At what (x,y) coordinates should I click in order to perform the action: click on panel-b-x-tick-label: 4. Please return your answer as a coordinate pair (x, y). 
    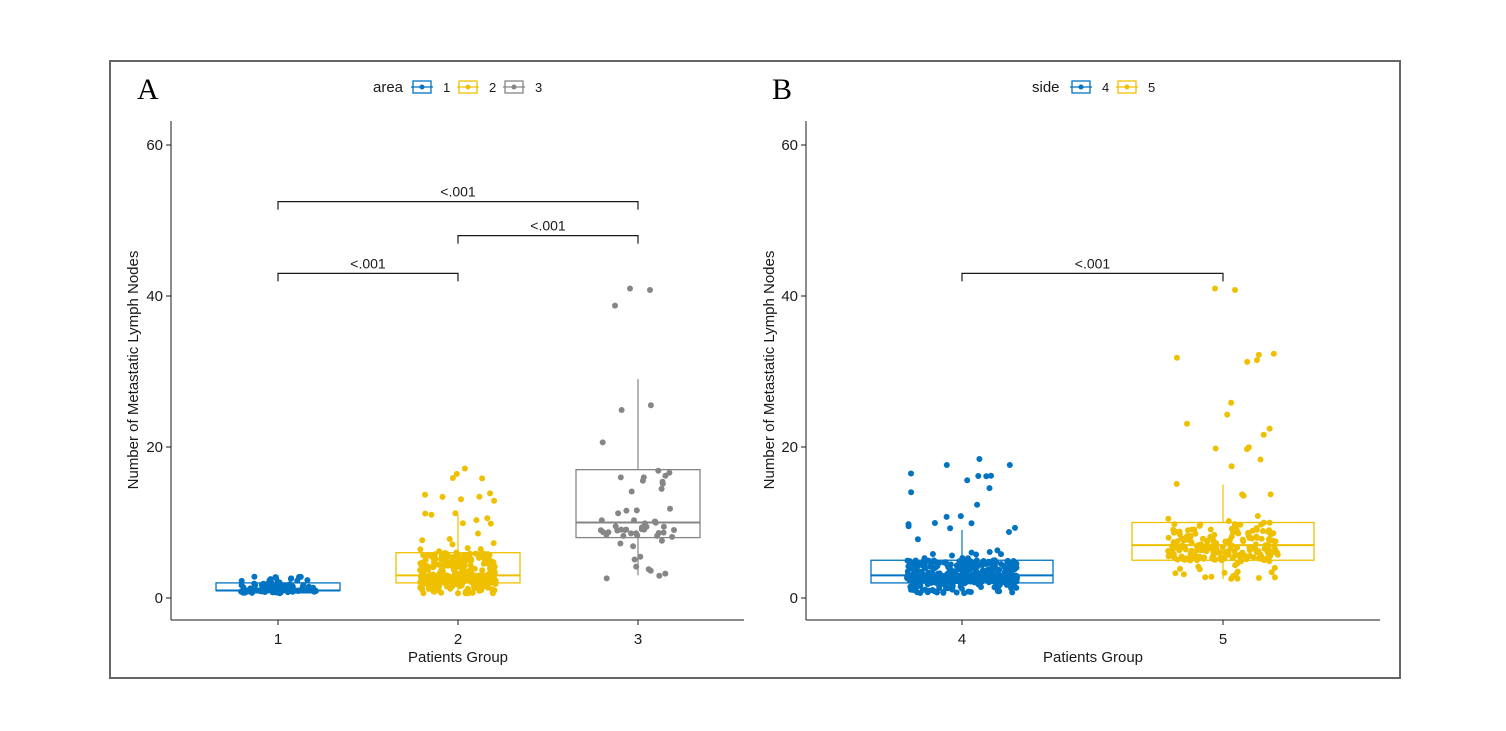
    Looking at the image, I should click on (962, 639).